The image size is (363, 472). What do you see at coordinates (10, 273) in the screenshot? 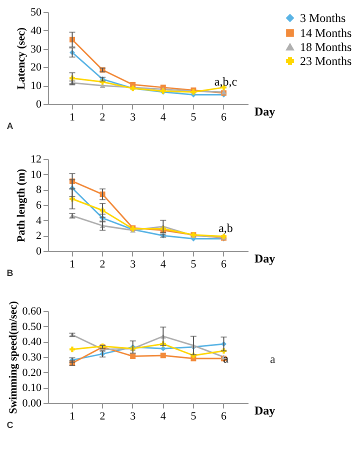
I see `text: B` at bounding box center [10, 273].